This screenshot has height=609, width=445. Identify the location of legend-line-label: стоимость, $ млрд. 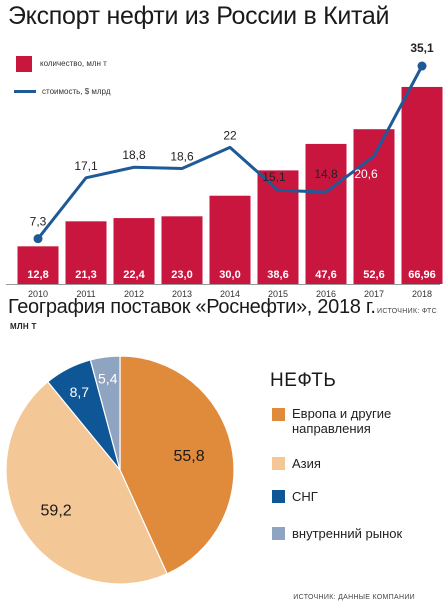
(76, 91).